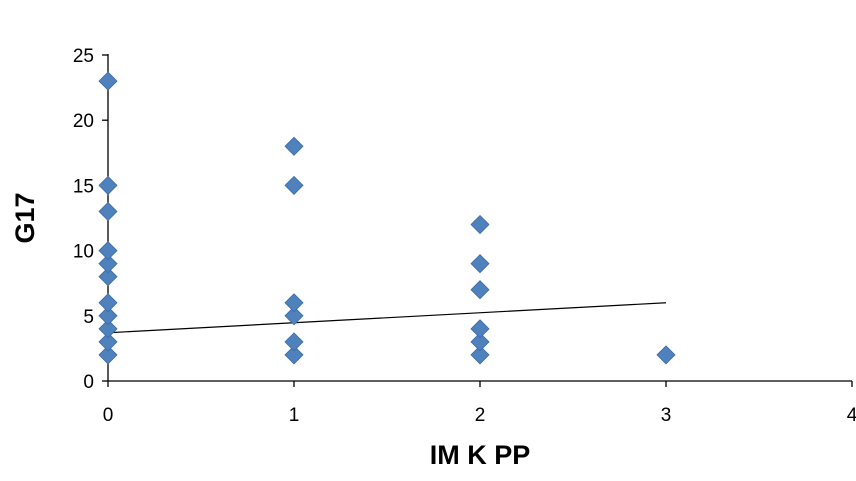  Describe the element at coordinates (25, 217) in the screenshot. I see `y-axis-title: G17` at that location.